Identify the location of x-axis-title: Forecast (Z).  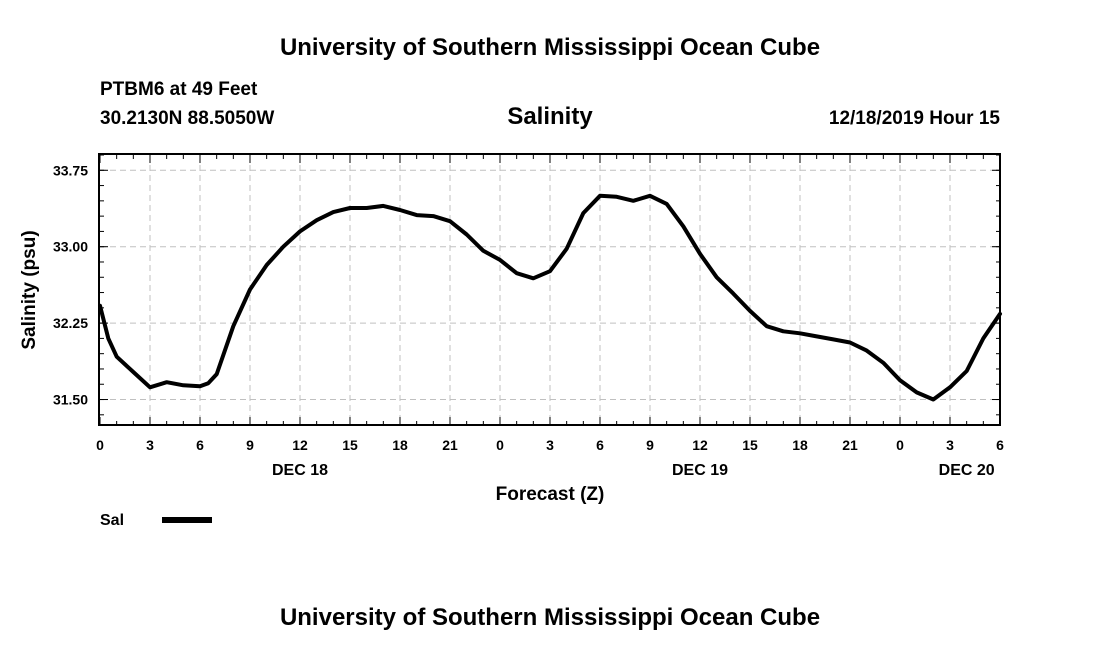
(550, 494).